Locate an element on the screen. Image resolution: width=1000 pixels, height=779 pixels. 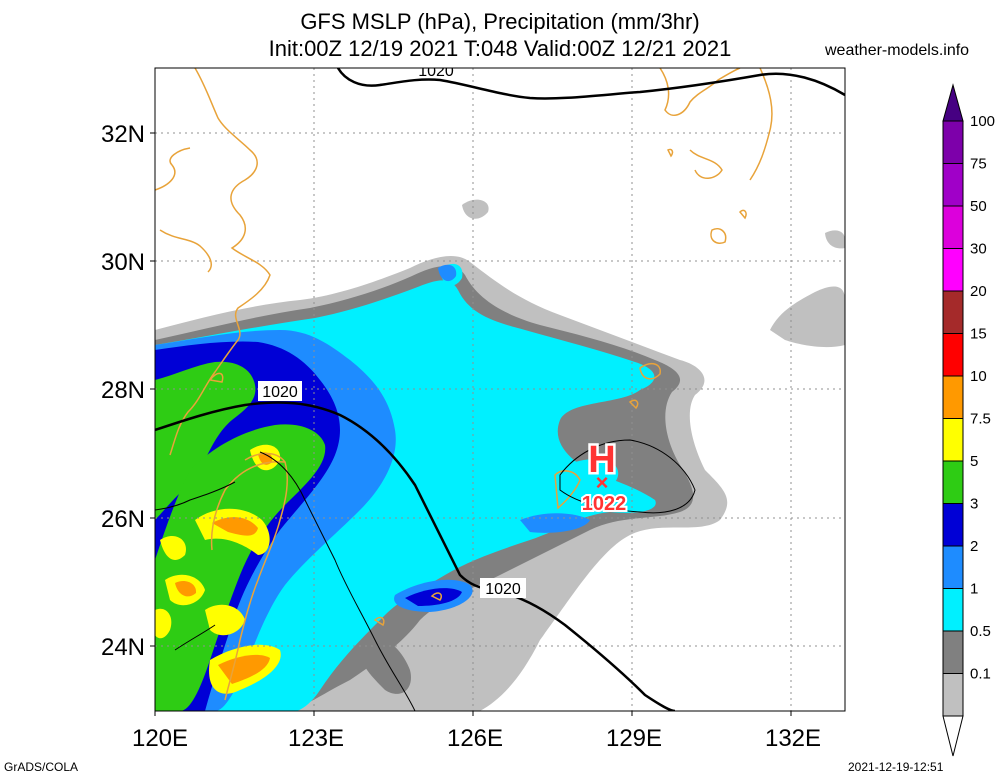
colorbar-bottom-arrow is located at coordinates (953, 736).